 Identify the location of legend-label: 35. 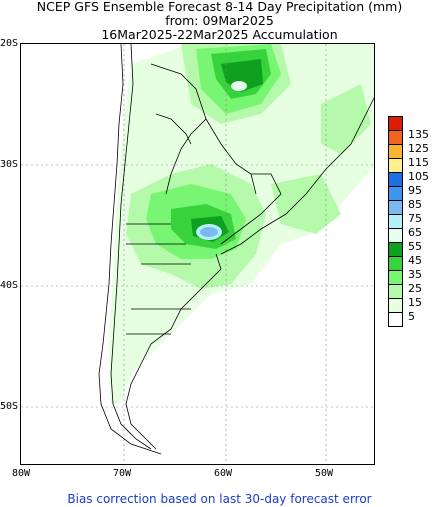
(415, 274).